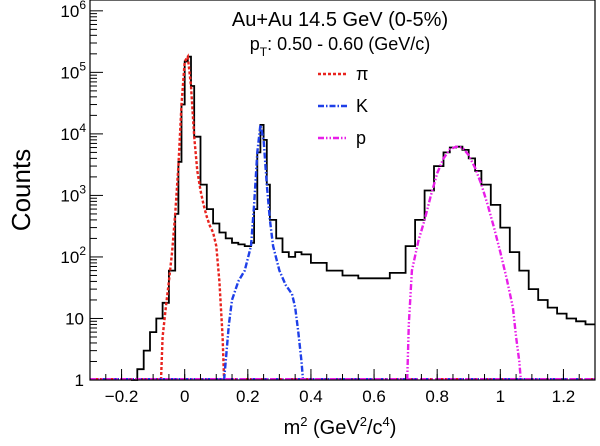  I want to click on y-tick-label: 10², so click(73, 255).